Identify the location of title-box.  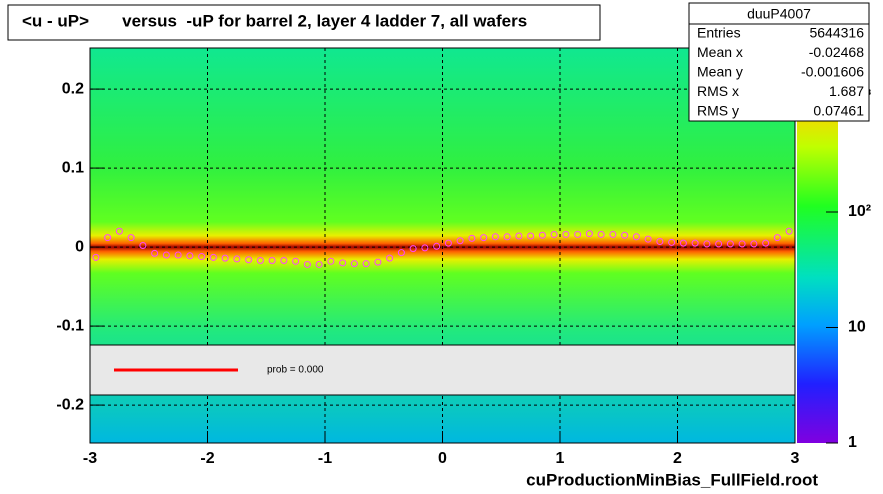
(304, 22).